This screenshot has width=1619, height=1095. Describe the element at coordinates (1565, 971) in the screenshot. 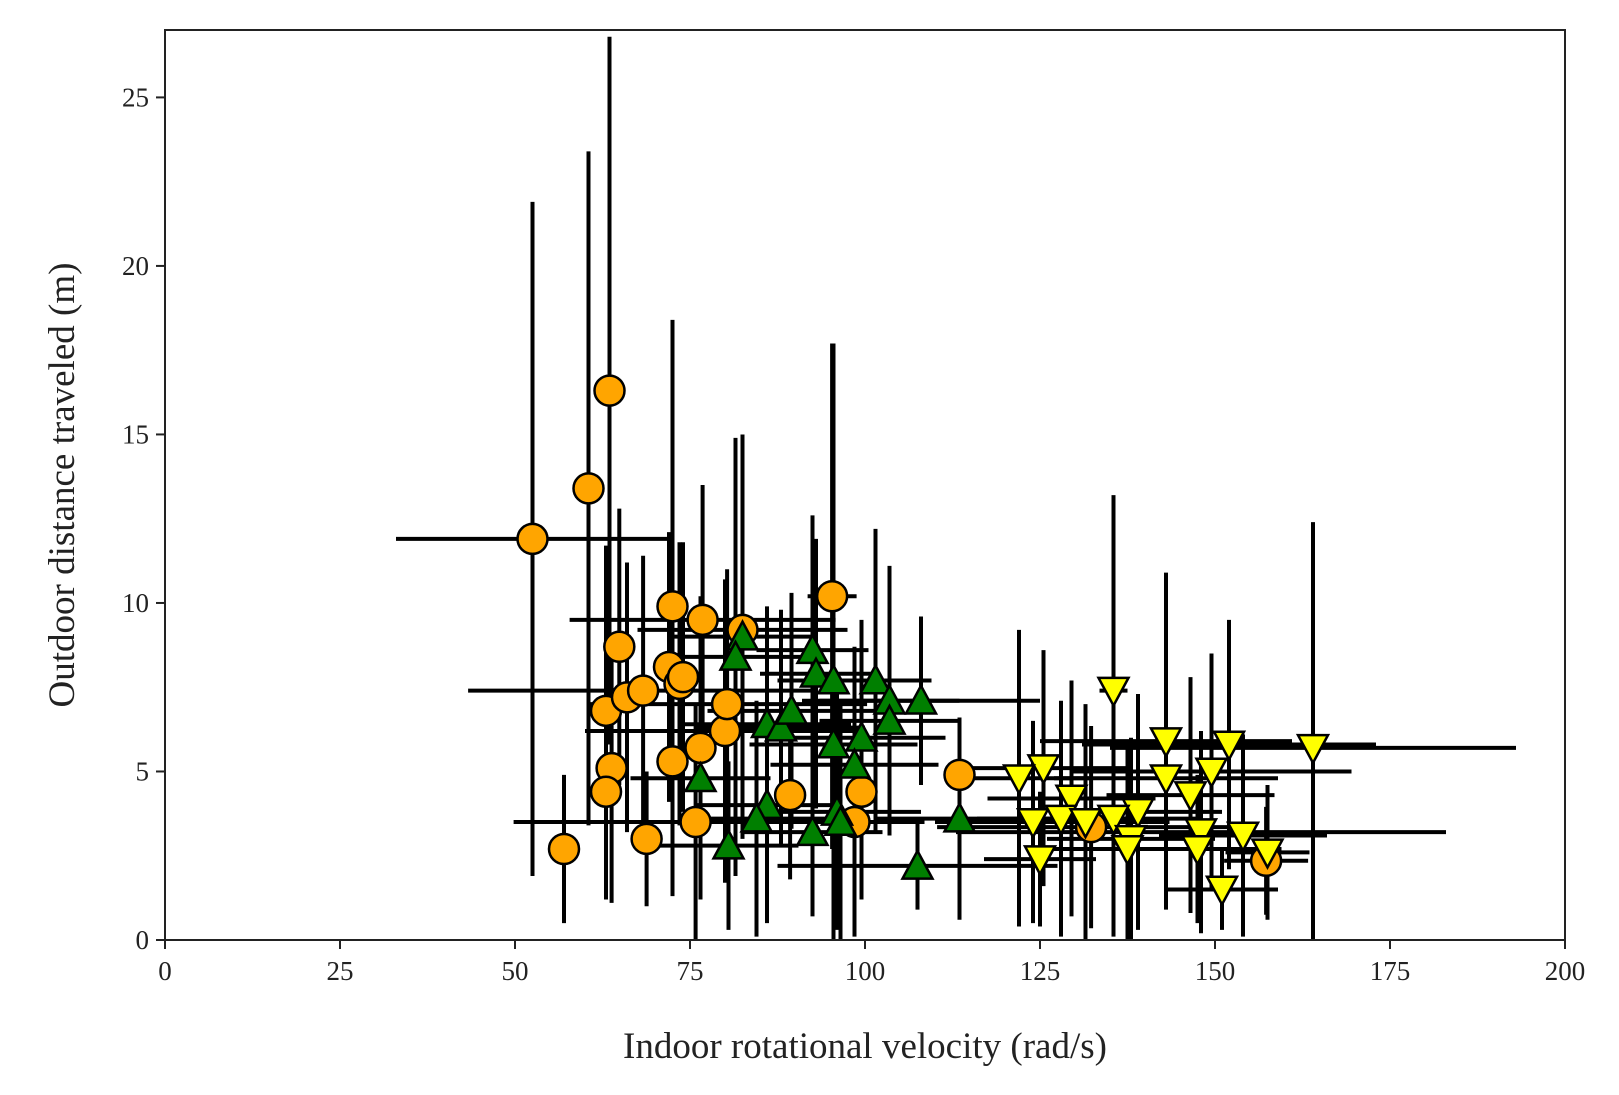

I see `x-tick-label-8: 200` at that location.